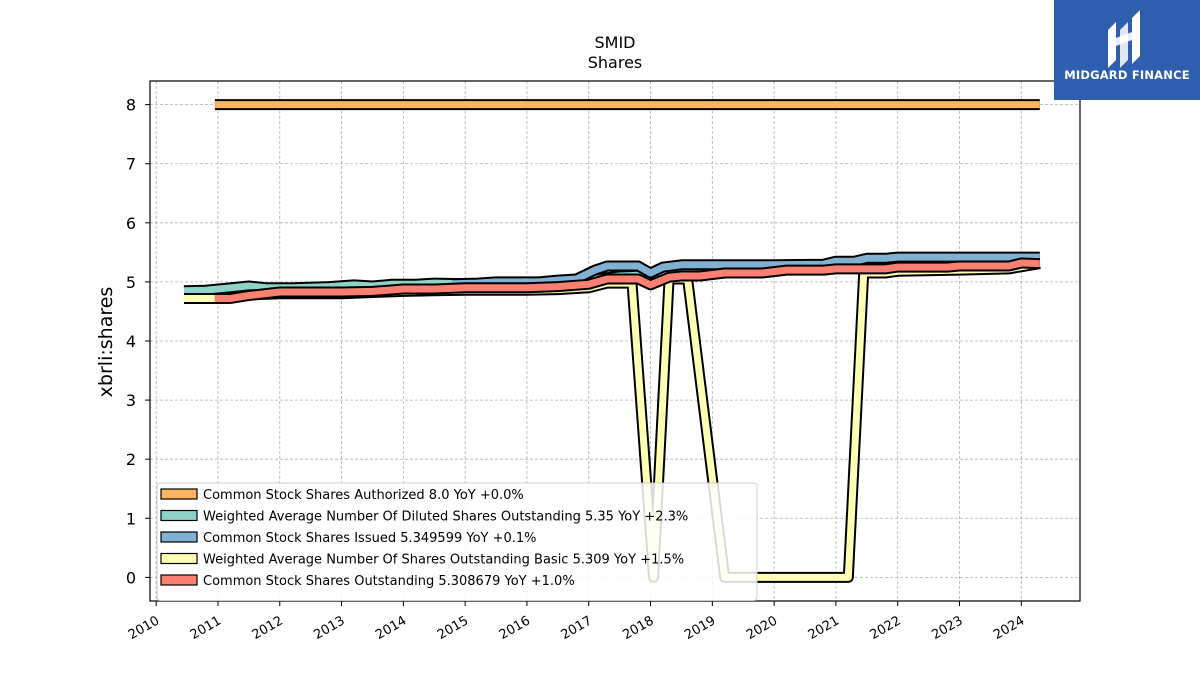 Image resolution: width=1200 pixels, height=675 pixels. I want to click on y-tick-label: 1, so click(131, 518).